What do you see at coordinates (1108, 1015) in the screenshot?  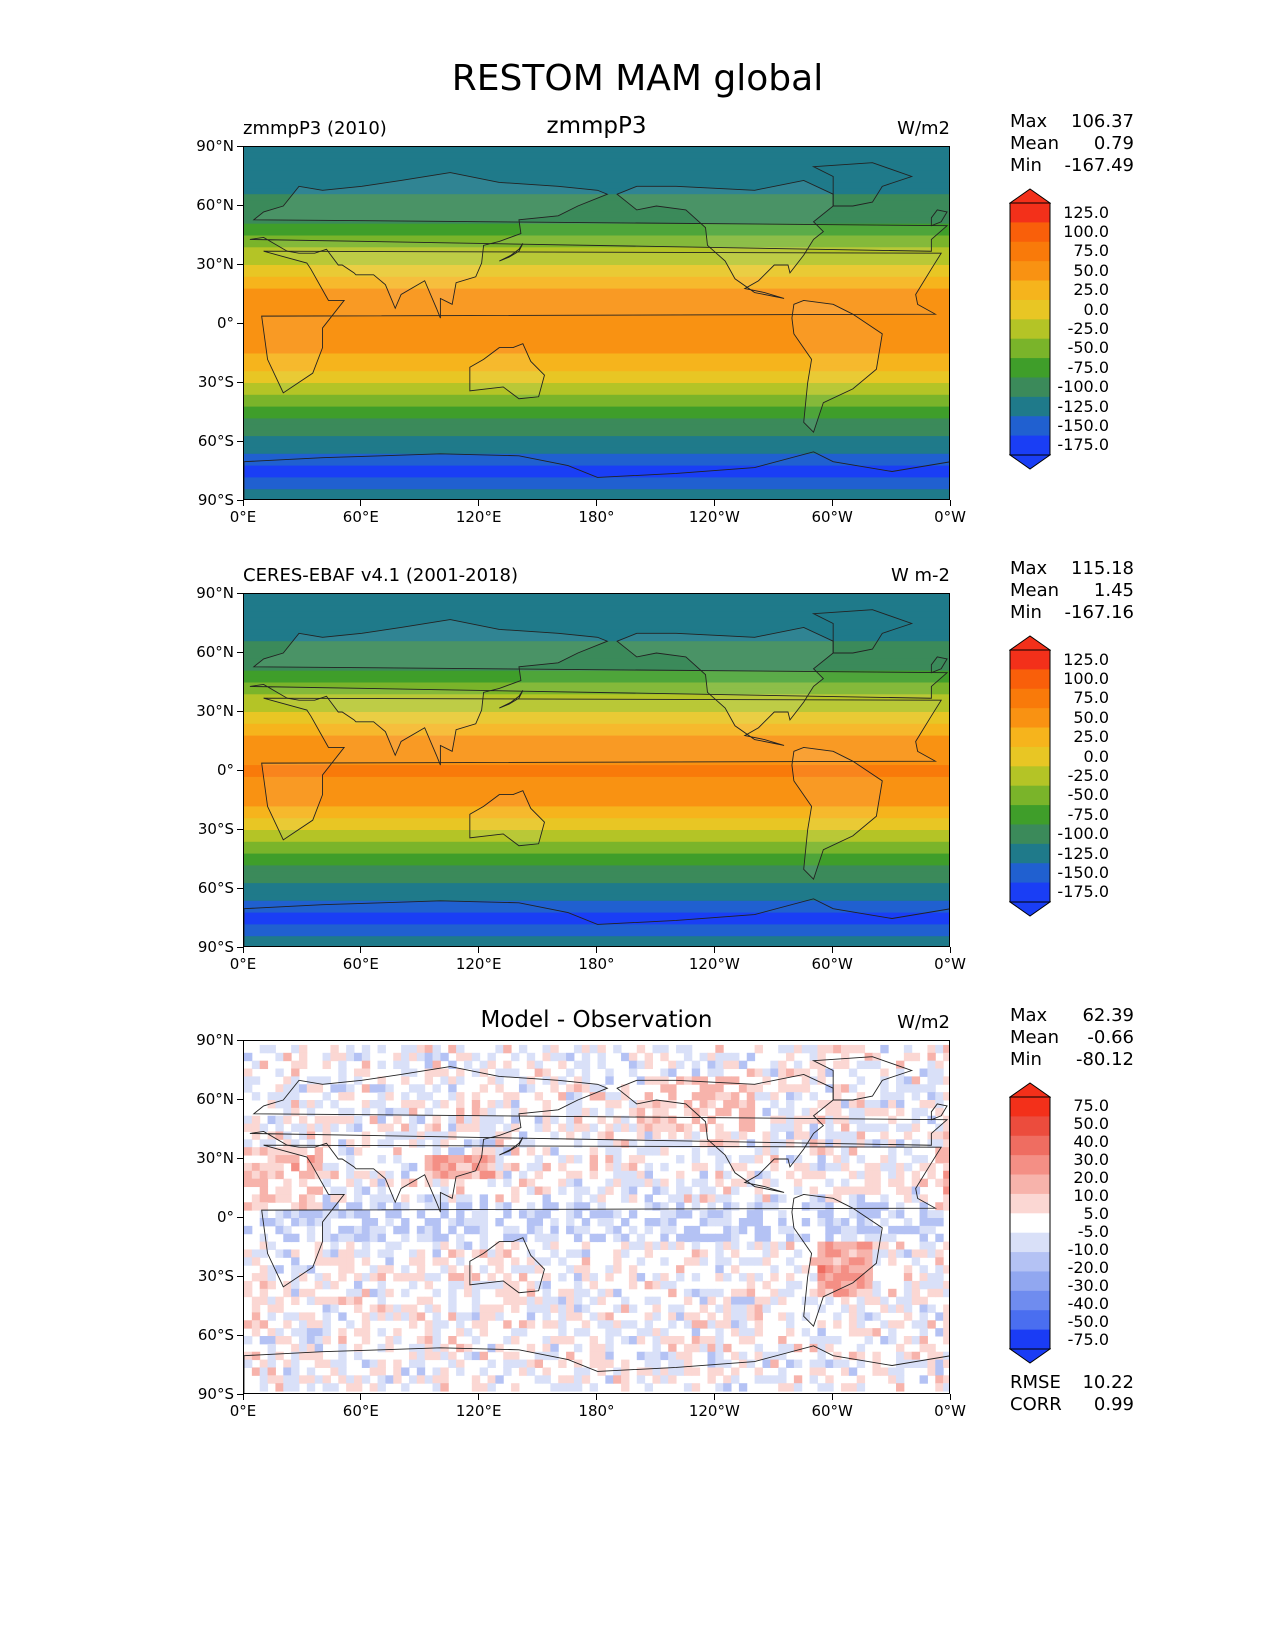 I see `stat-value: 62.39` at bounding box center [1108, 1015].